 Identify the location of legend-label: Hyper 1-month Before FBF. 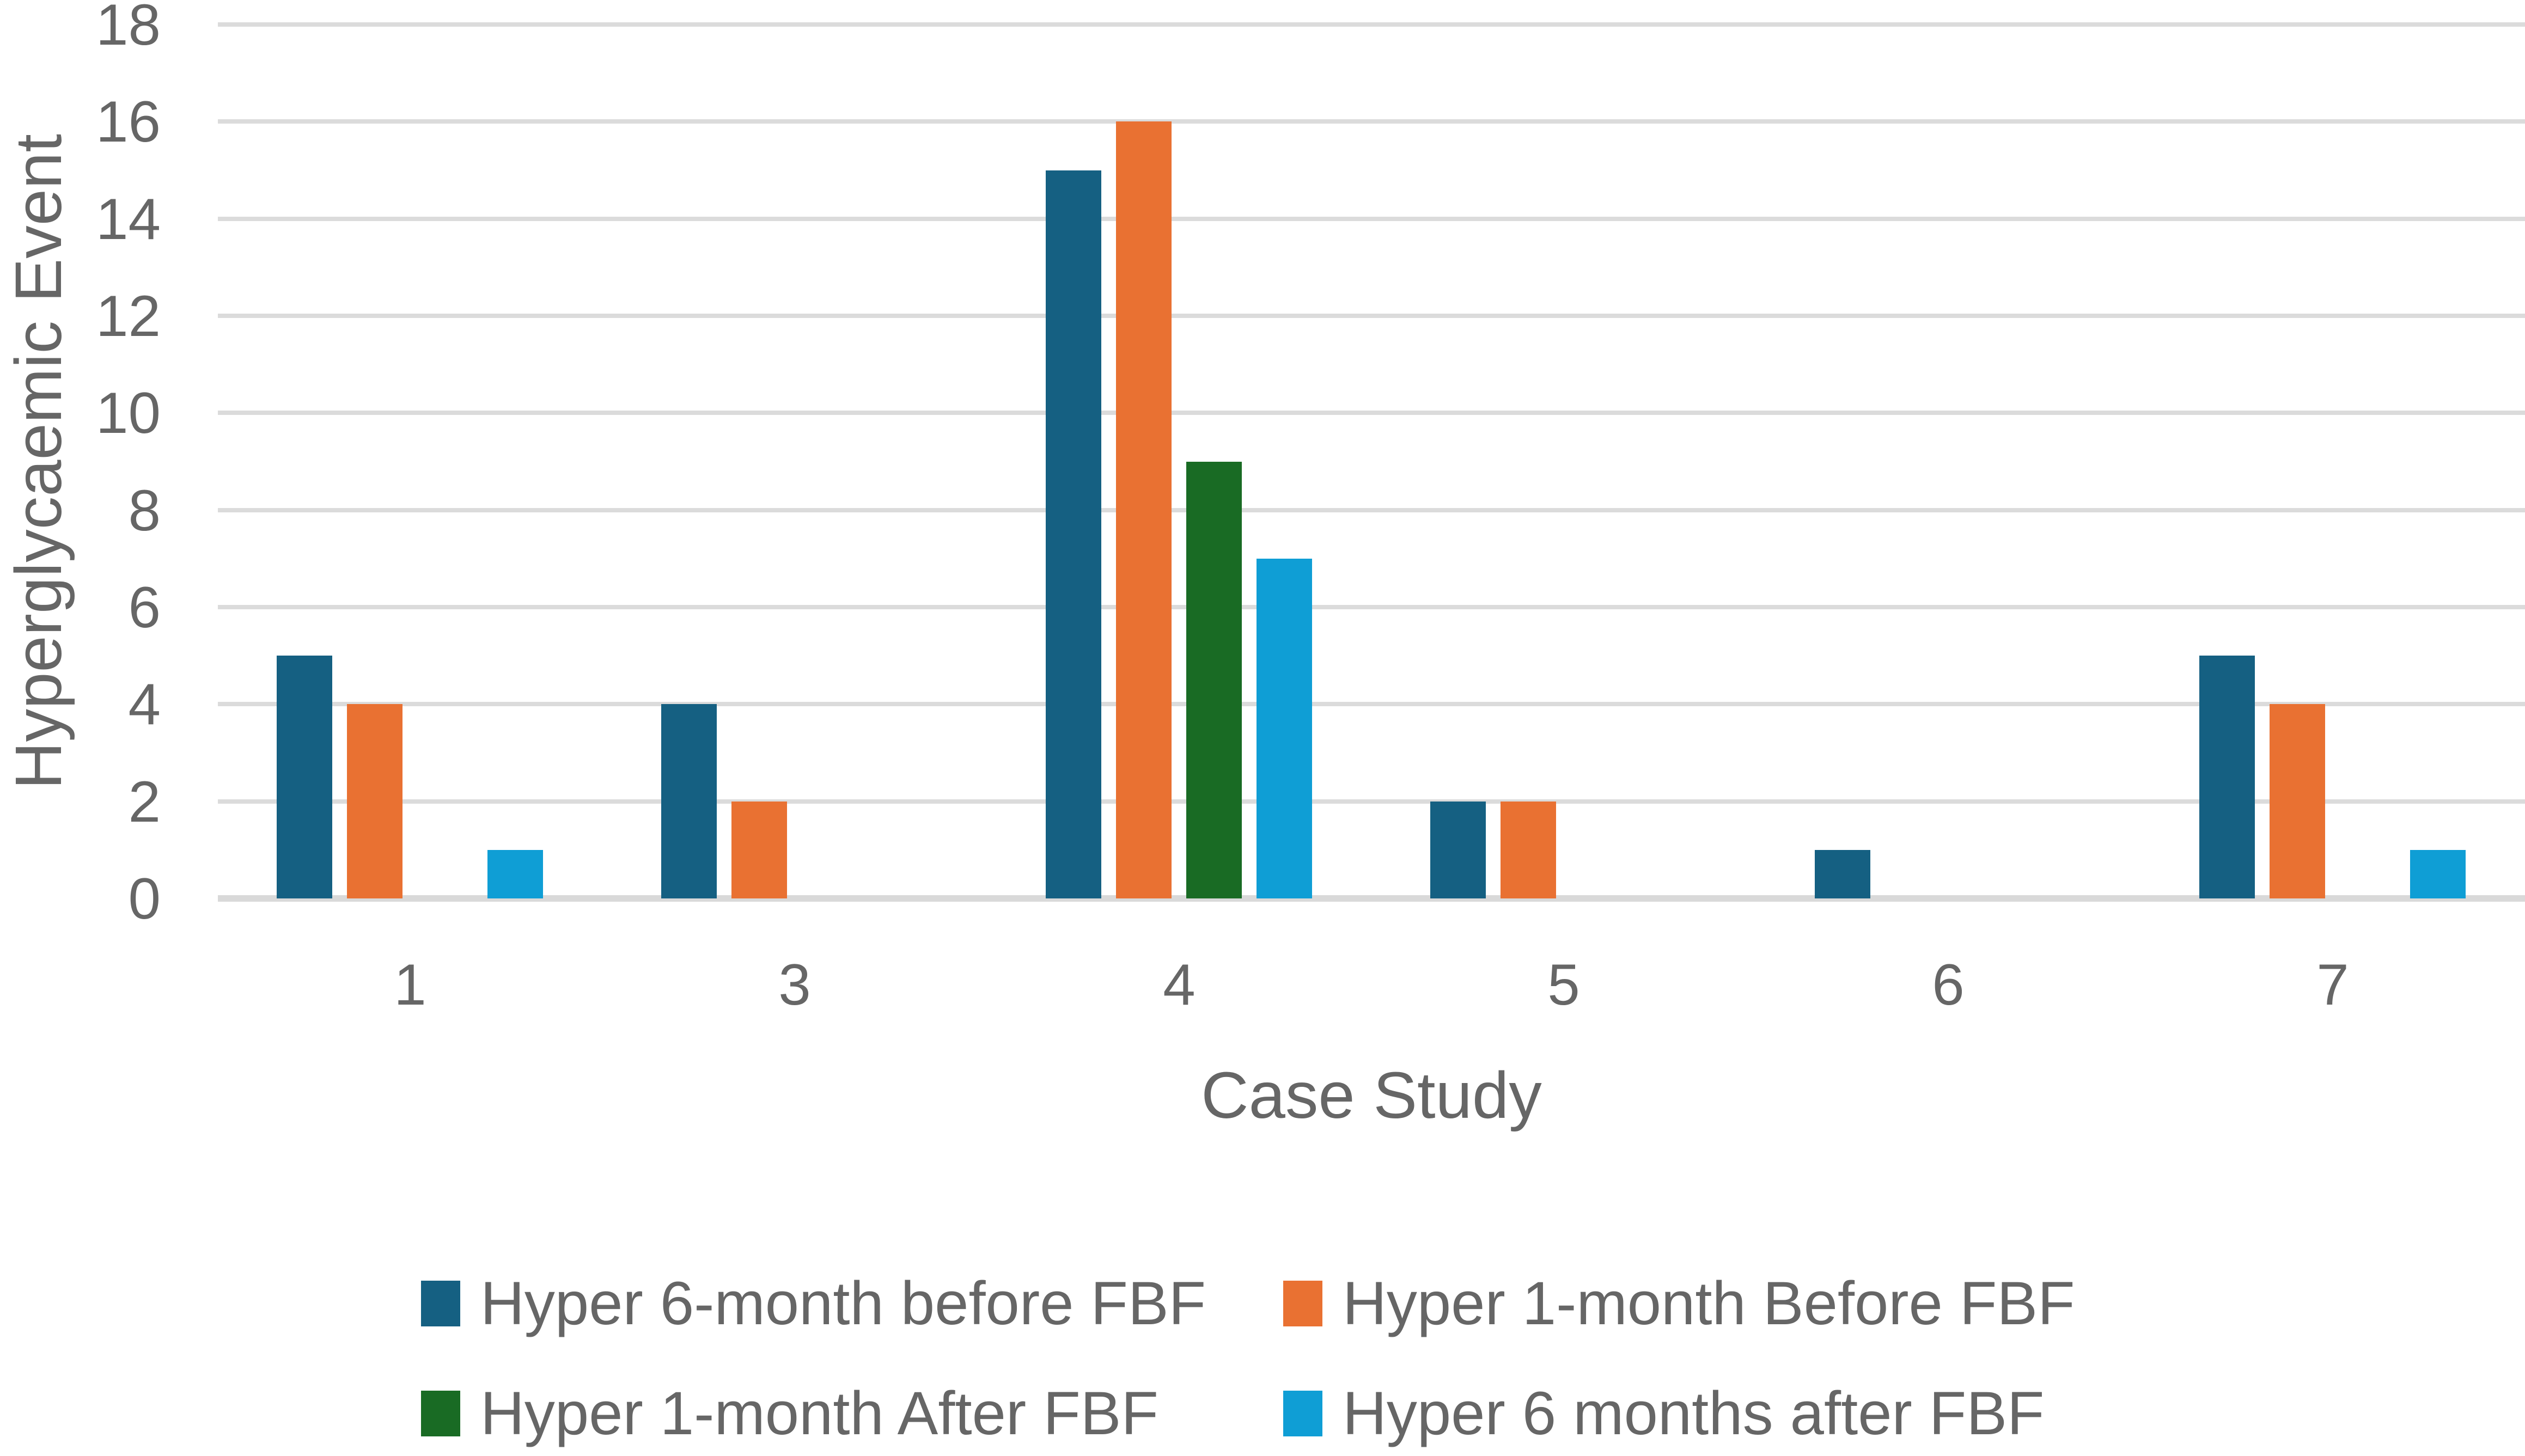
(1709, 1303).